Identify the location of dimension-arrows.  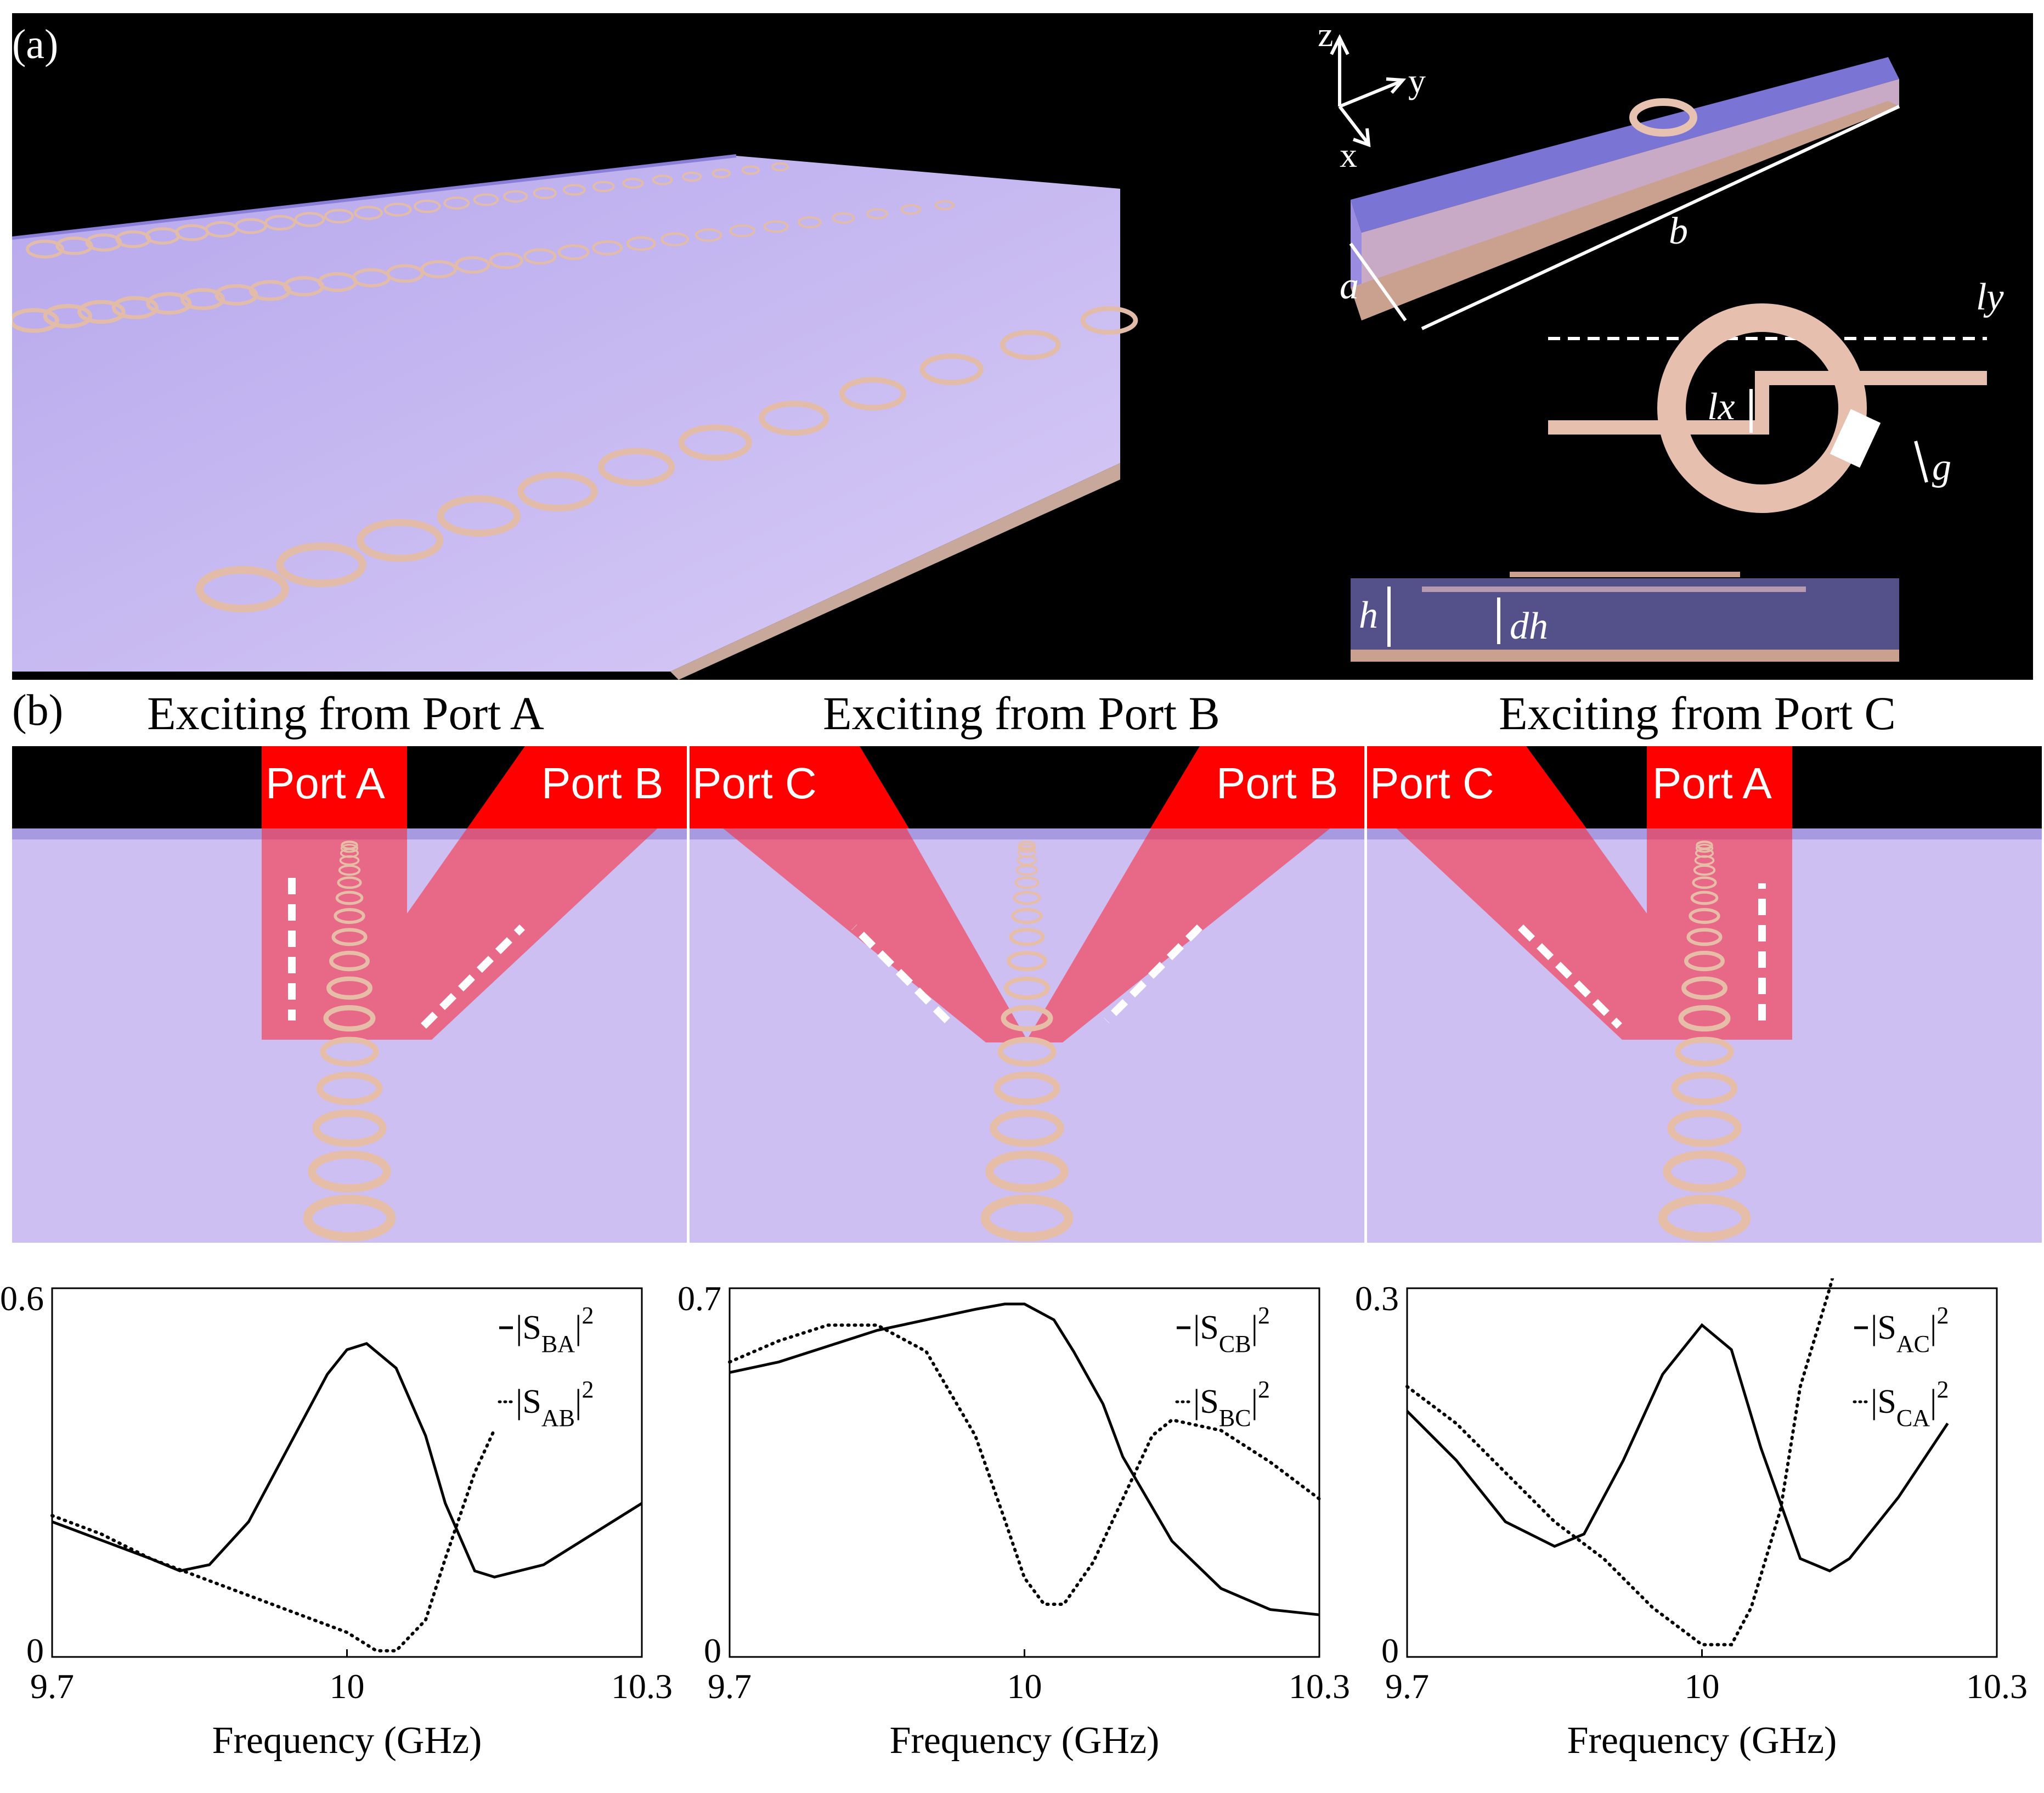
(1624, 217).